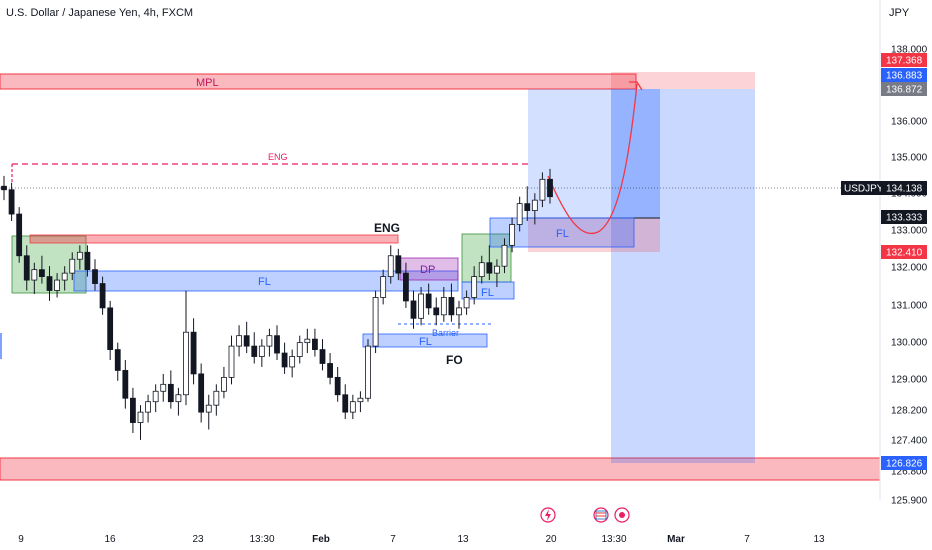 The image size is (932, 550). I want to click on y-tick-label: 125.900, so click(909, 501).